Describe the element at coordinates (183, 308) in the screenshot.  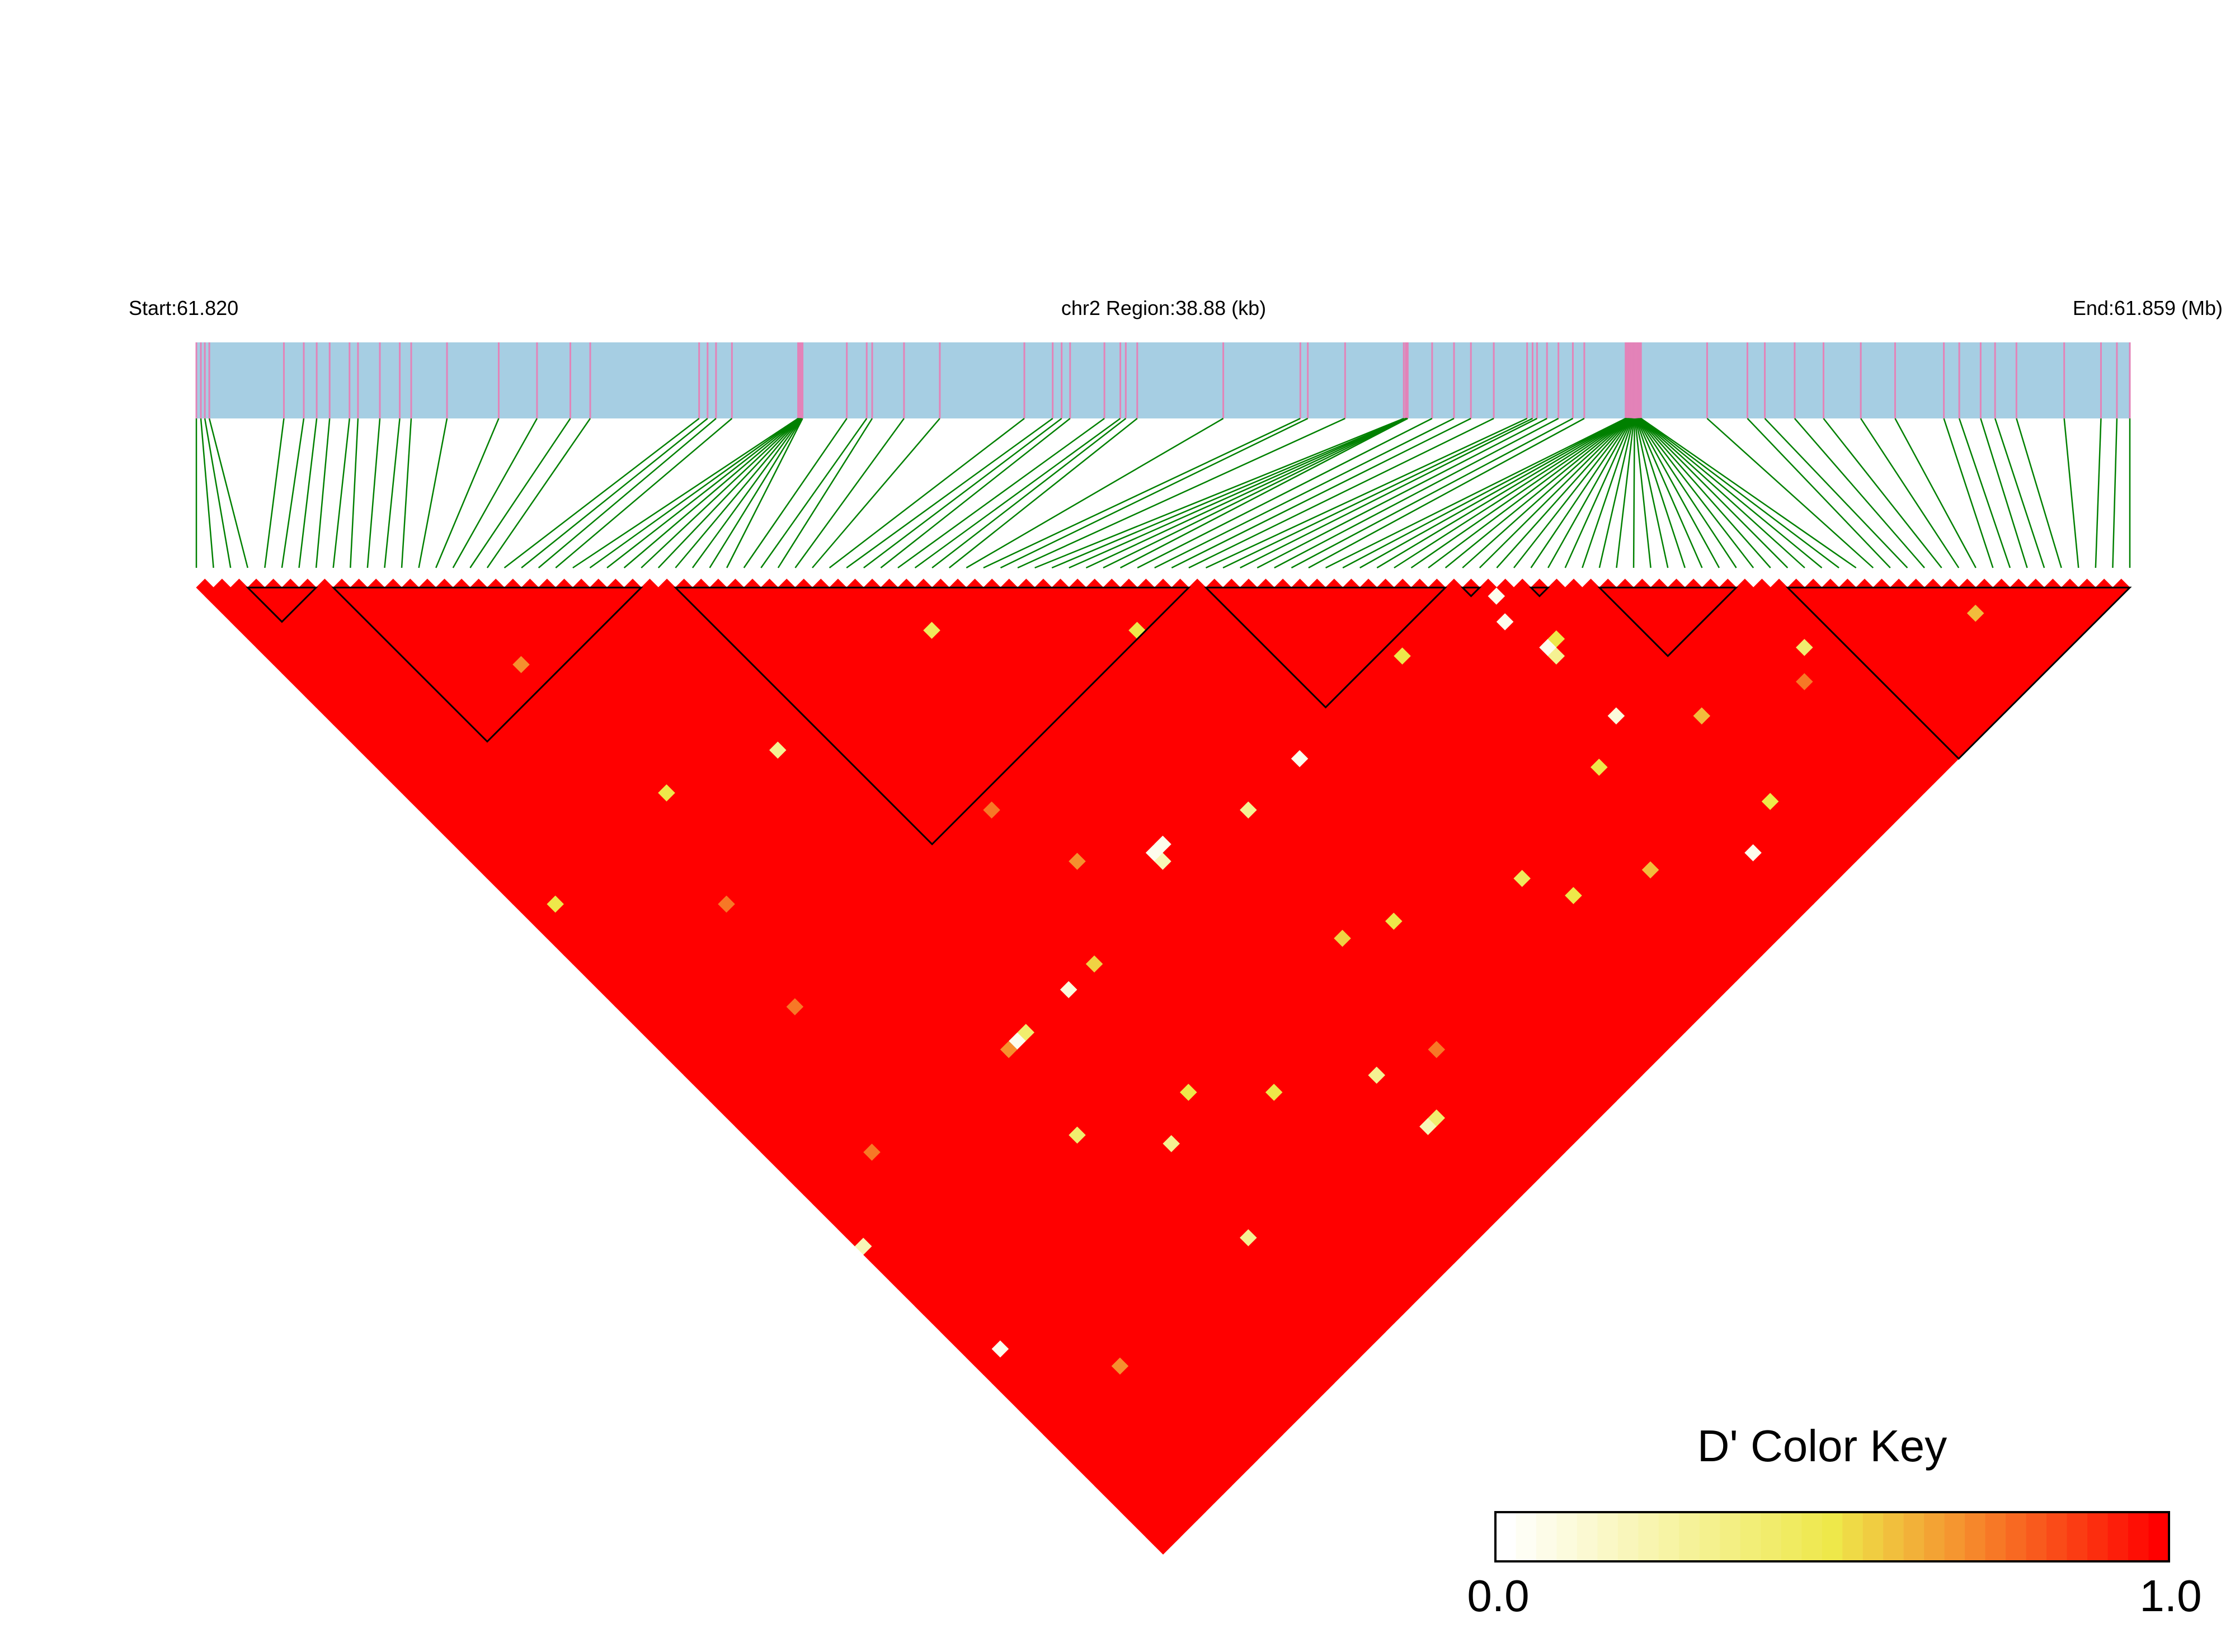
I see `start-label: Start:61.820` at that location.